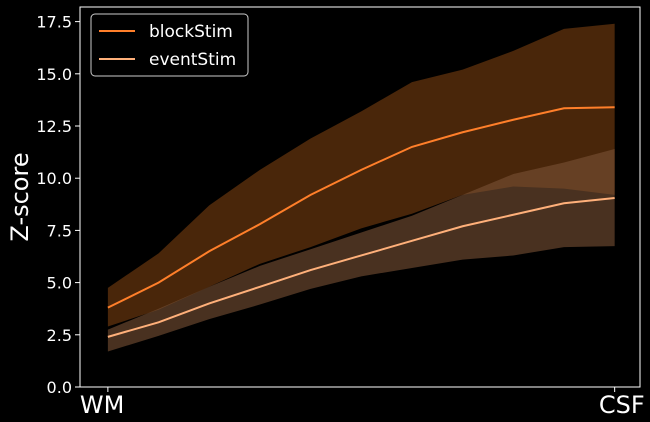 The image size is (650, 422). What do you see at coordinates (59, 283) in the screenshot?
I see `y-tick-label: 5.0` at bounding box center [59, 283].